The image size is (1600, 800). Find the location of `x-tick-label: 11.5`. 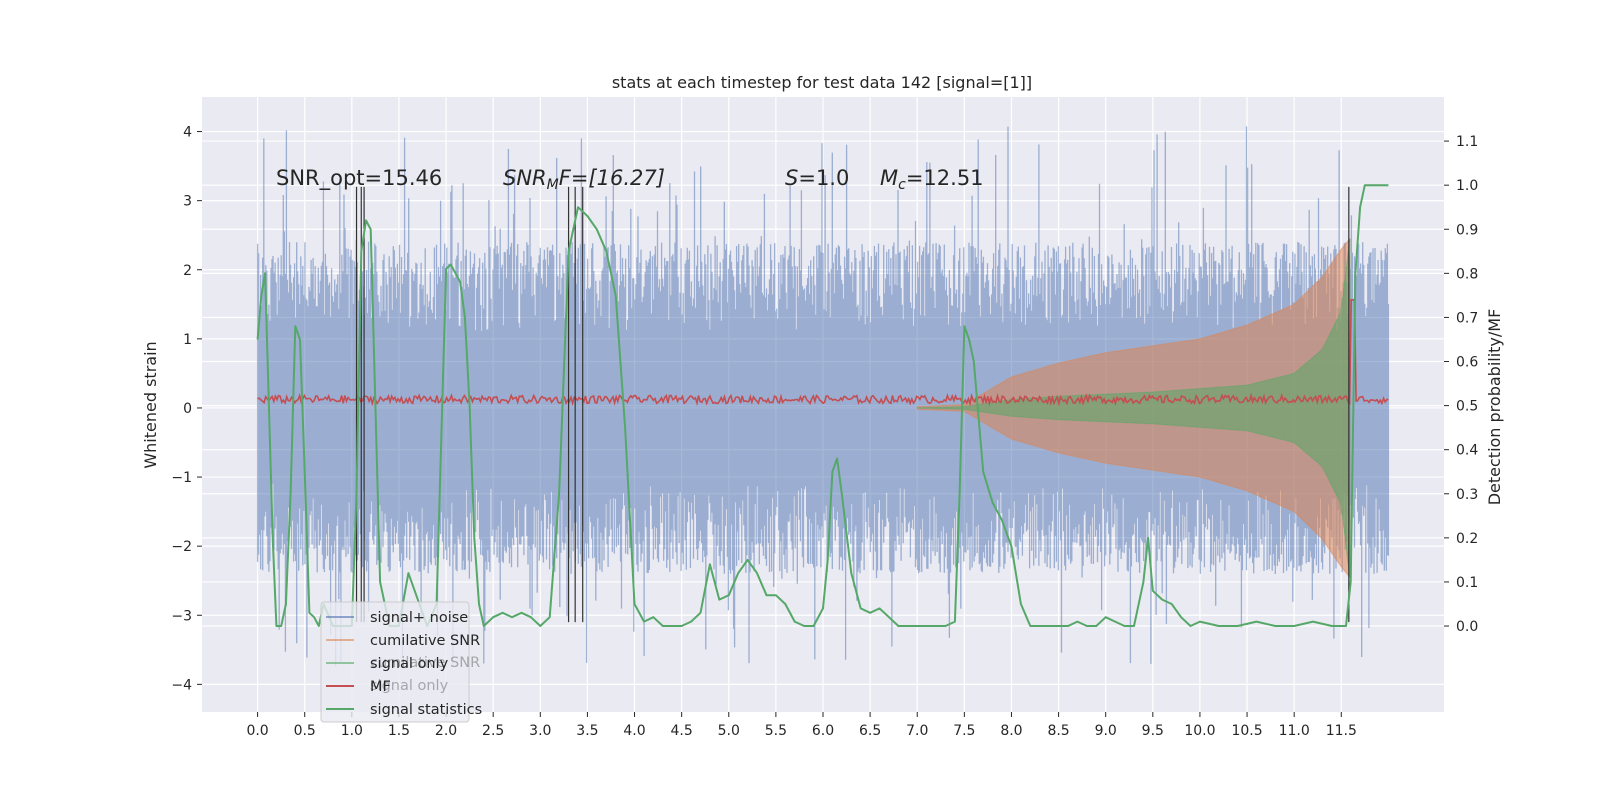

x-tick-label: 11.5 is located at coordinates (1341, 731).